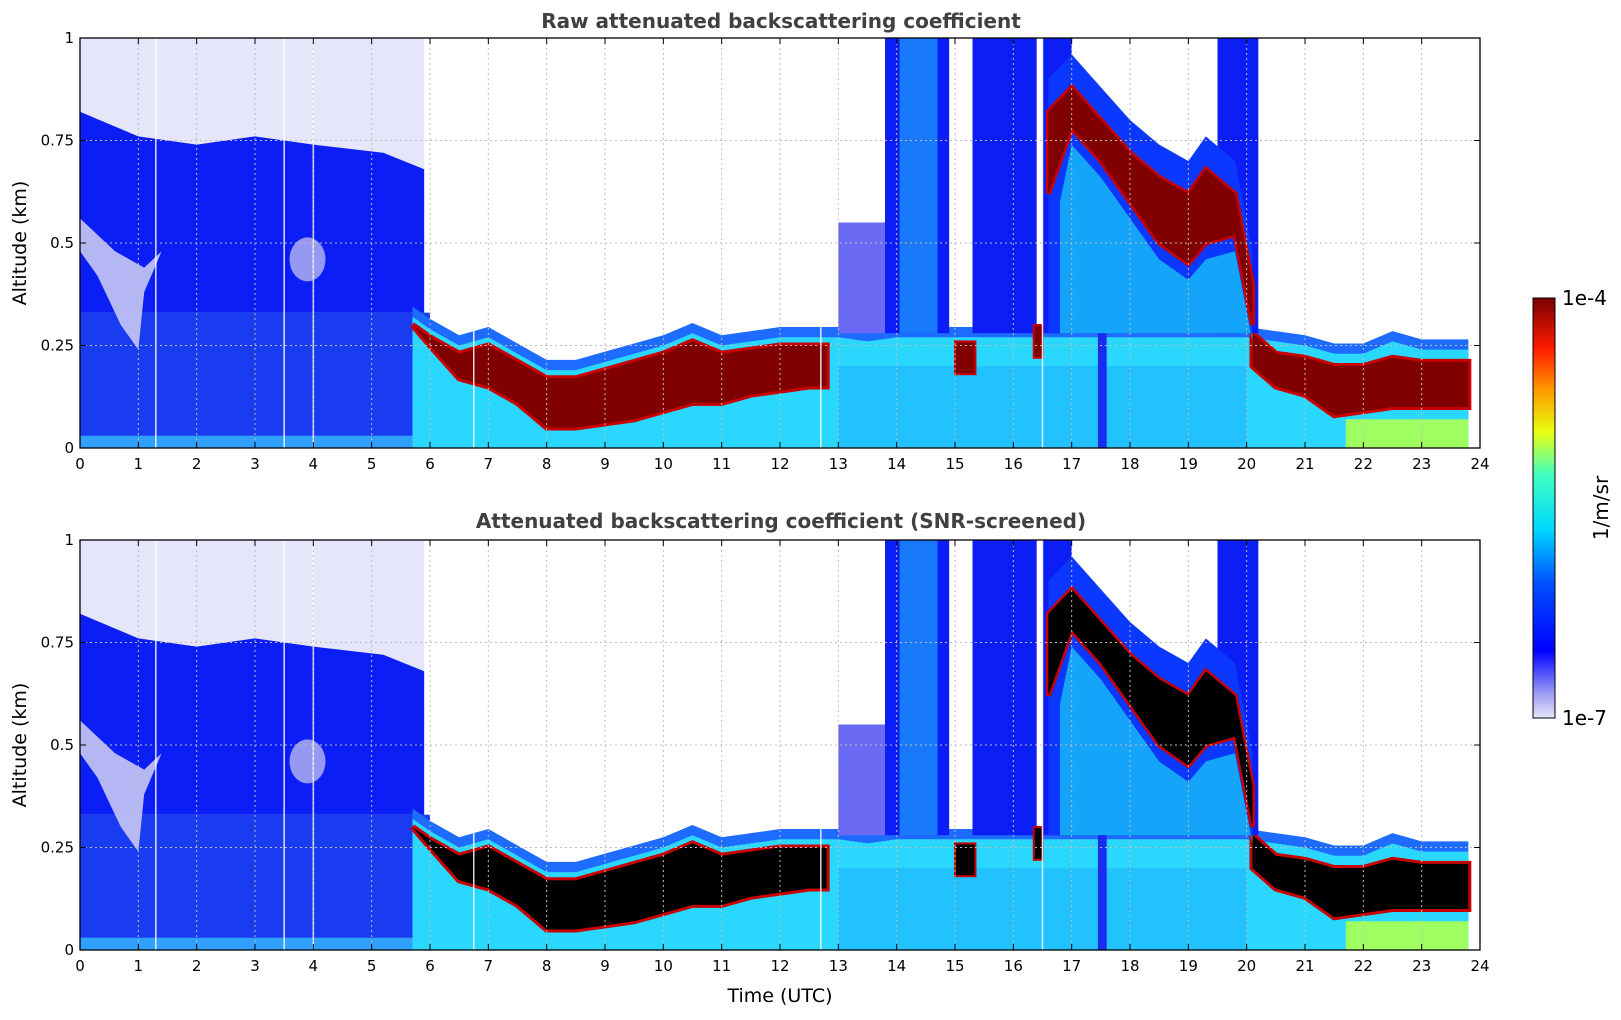 Image resolution: width=1621 pixels, height=1020 pixels. What do you see at coordinates (1544, 508) in the screenshot?
I see `colorbar-gradient` at bounding box center [1544, 508].